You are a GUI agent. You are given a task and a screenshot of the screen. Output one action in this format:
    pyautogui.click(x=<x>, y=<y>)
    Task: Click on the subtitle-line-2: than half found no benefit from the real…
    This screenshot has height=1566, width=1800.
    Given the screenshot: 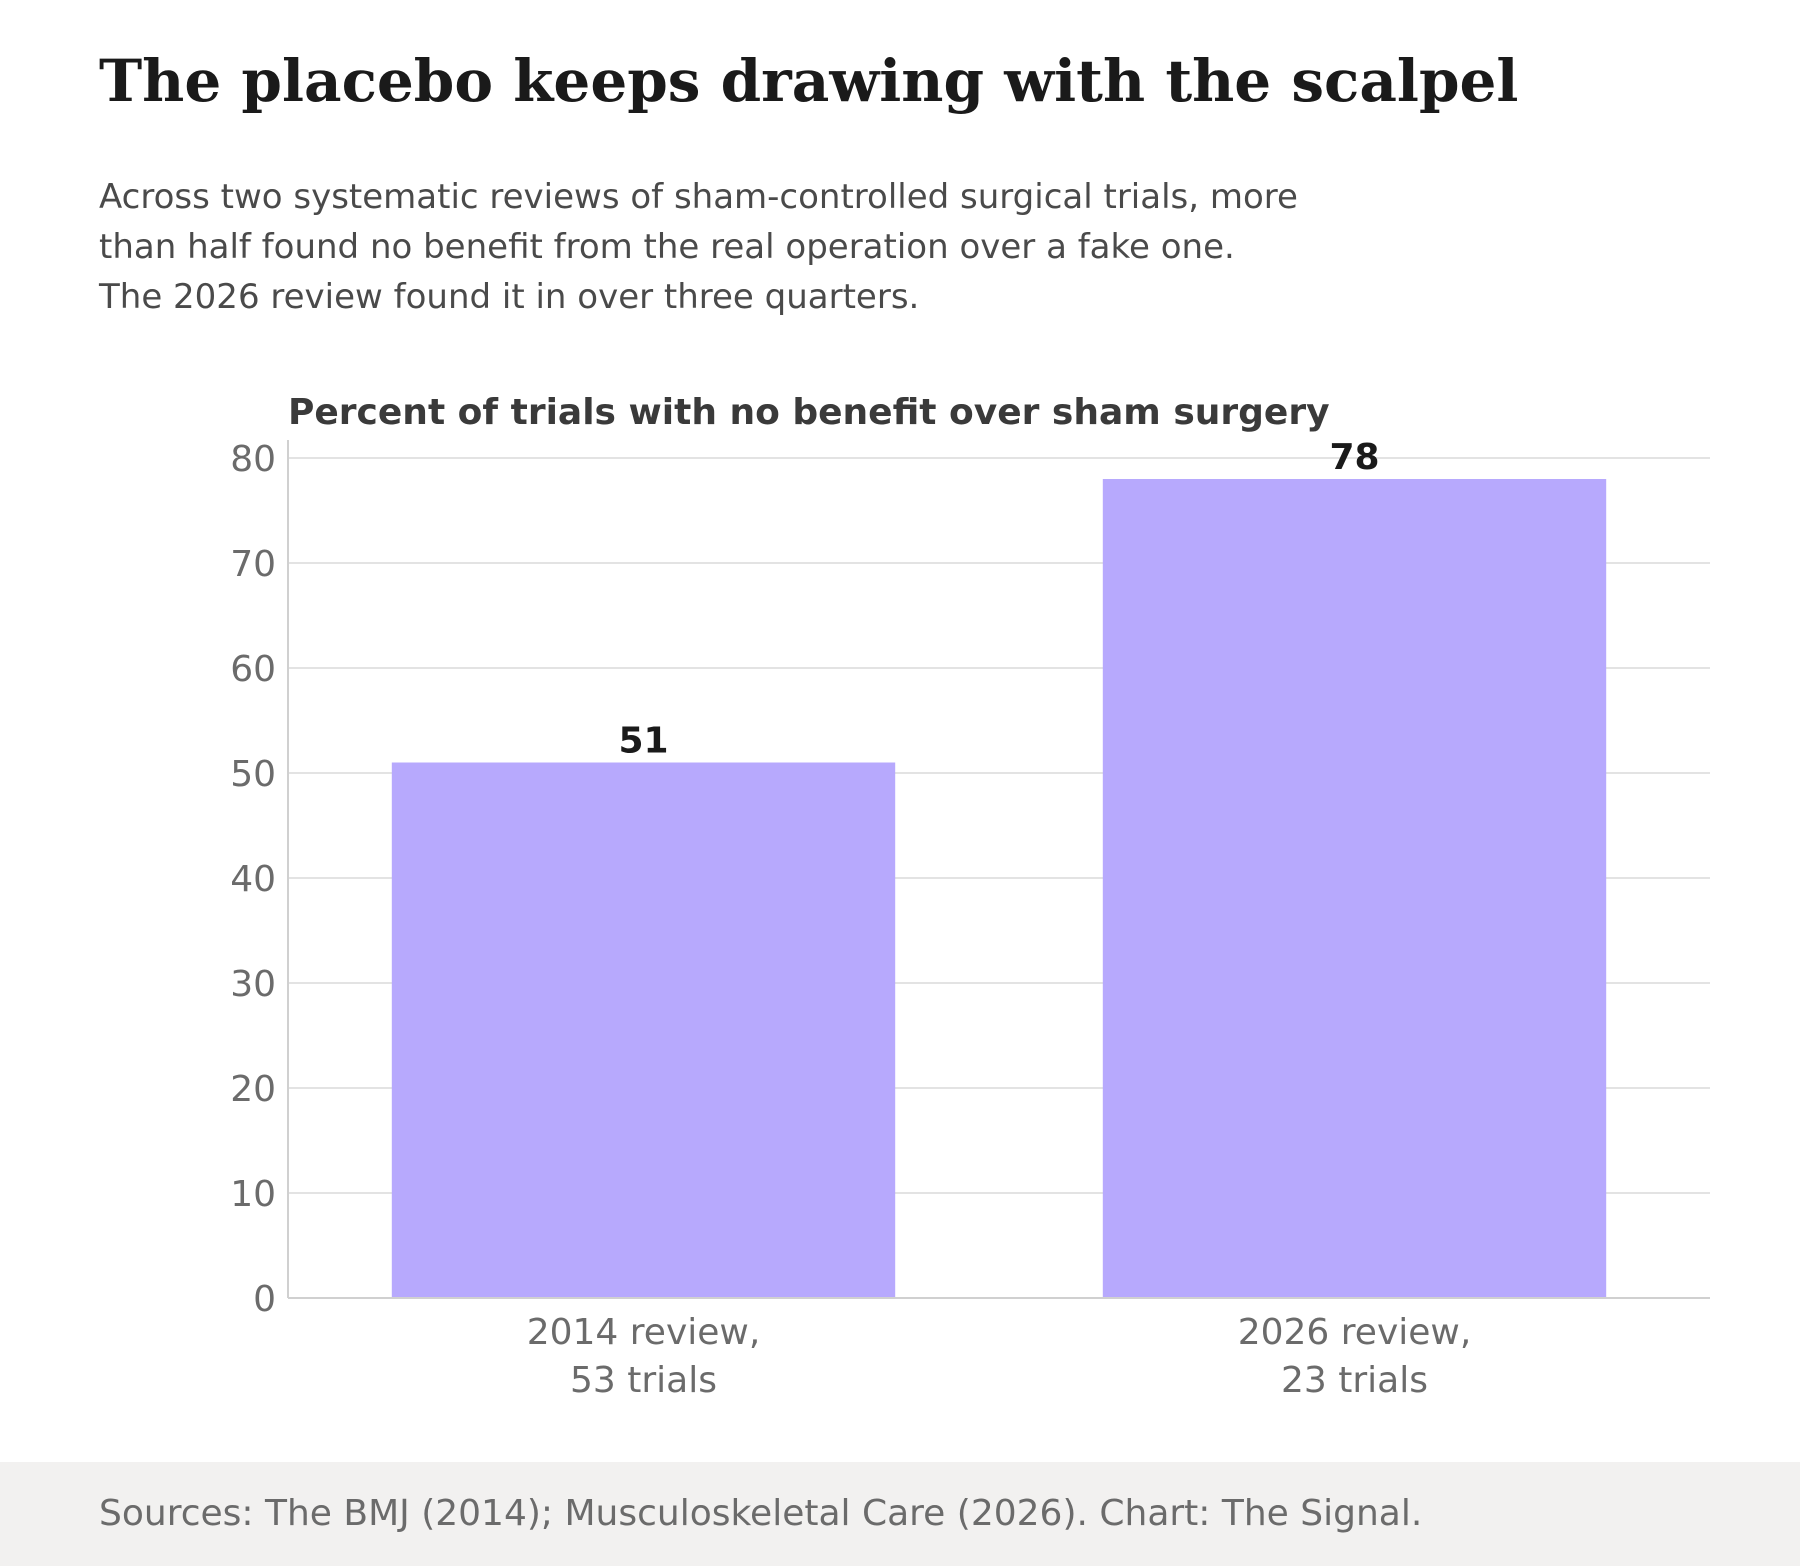 What is the action you would take?
    pyautogui.click(x=667, y=247)
    